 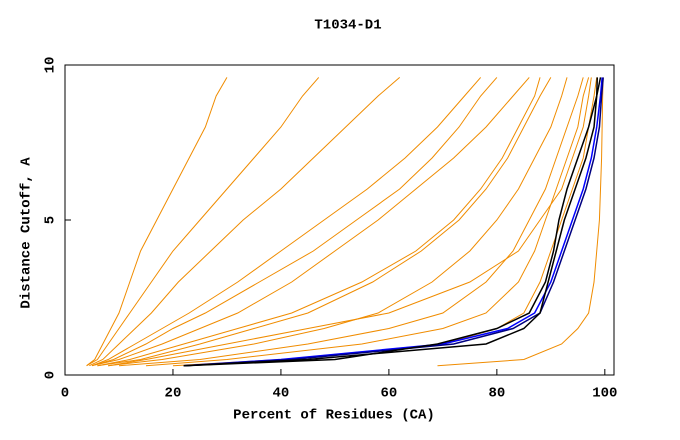 What do you see at coordinates (388, 394) in the screenshot?
I see `x-tick-label: 60` at bounding box center [388, 394].